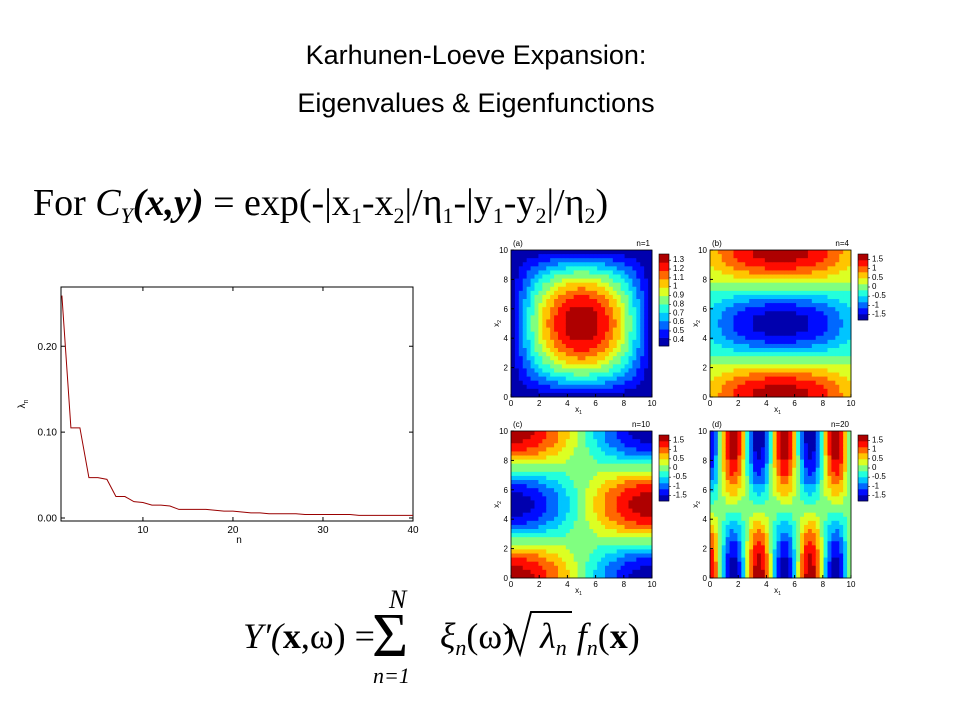 This screenshot has width=960, height=720. Describe the element at coordinates (863, 311) in the screenshot. I see `colorbar-step` at that location.